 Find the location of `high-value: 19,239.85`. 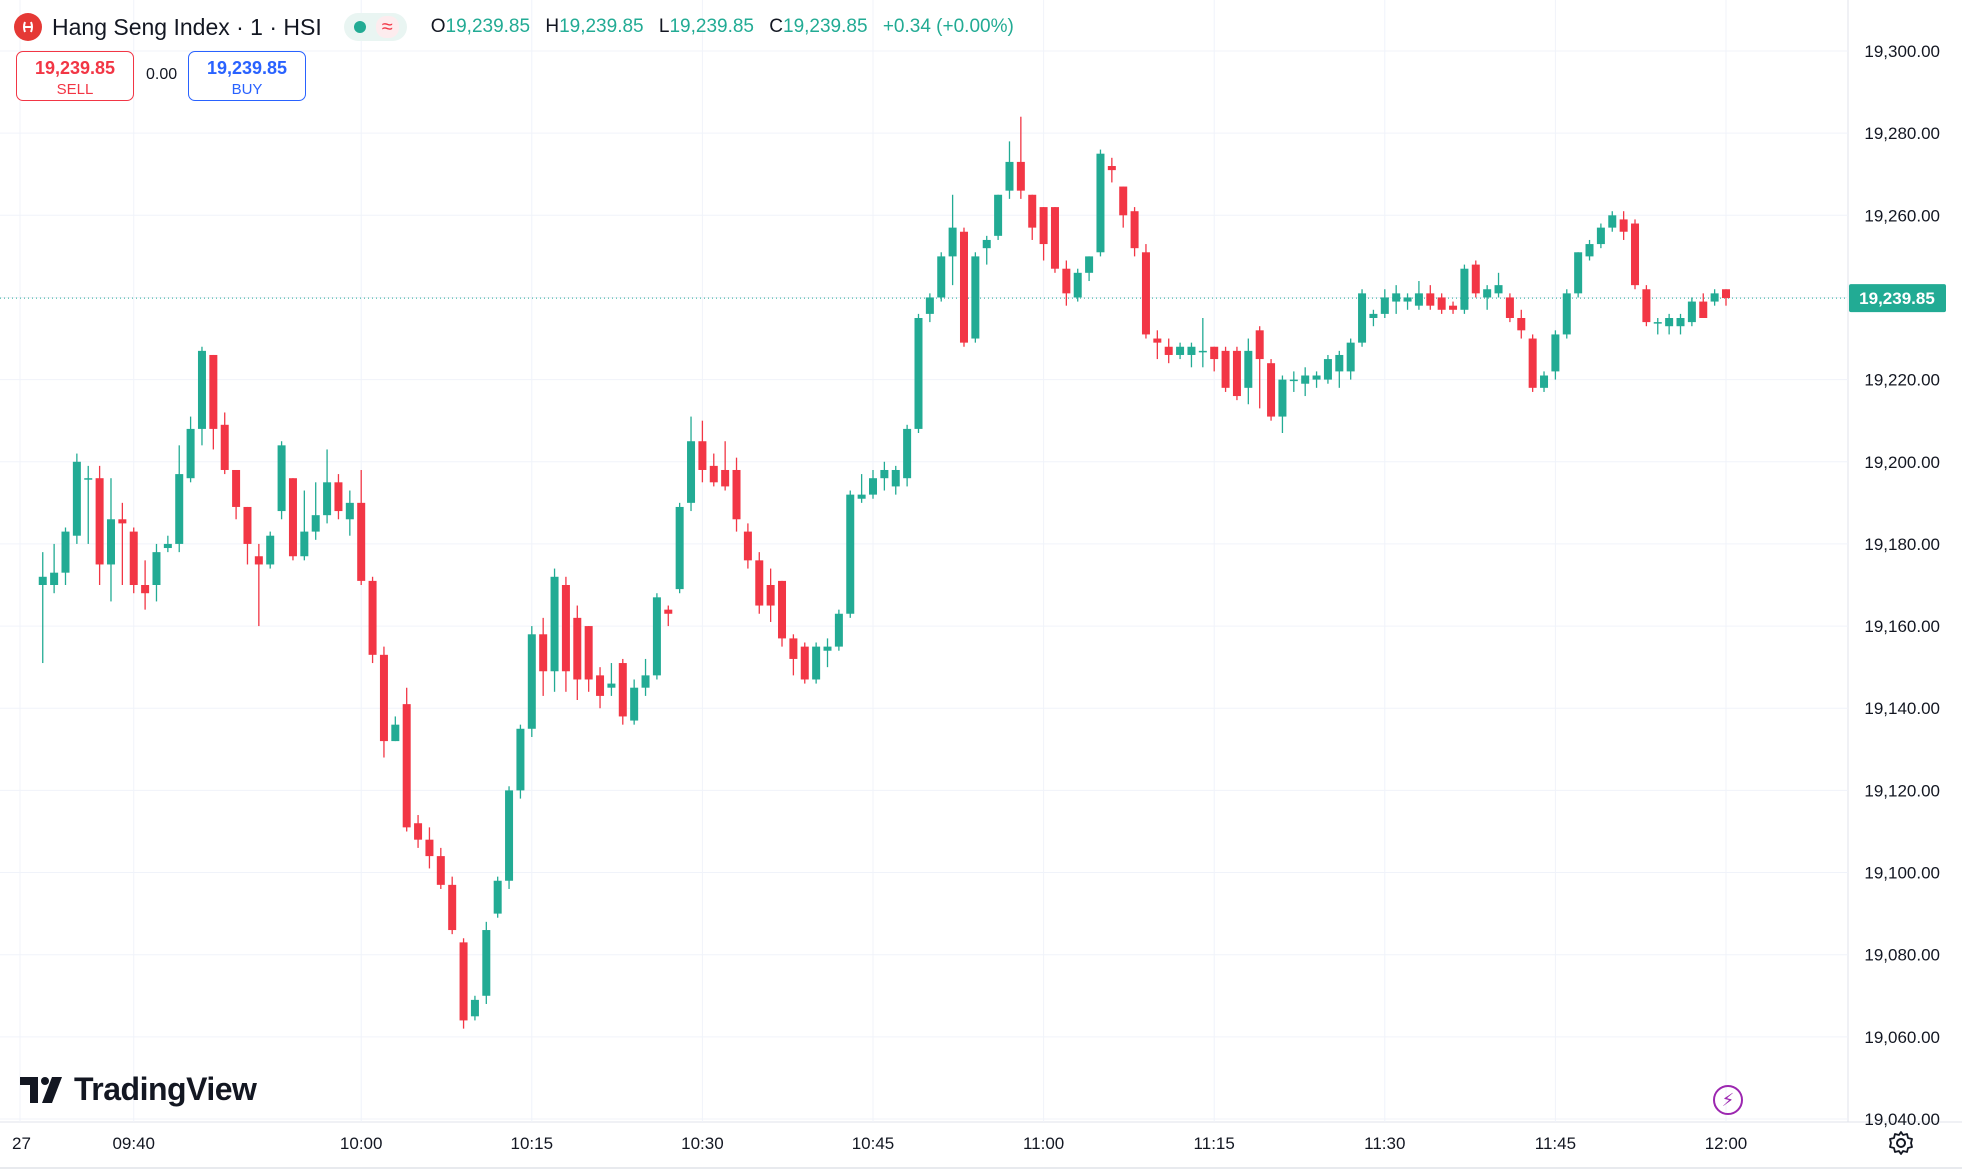

high-value: 19,239.85 is located at coordinates (601, 26).